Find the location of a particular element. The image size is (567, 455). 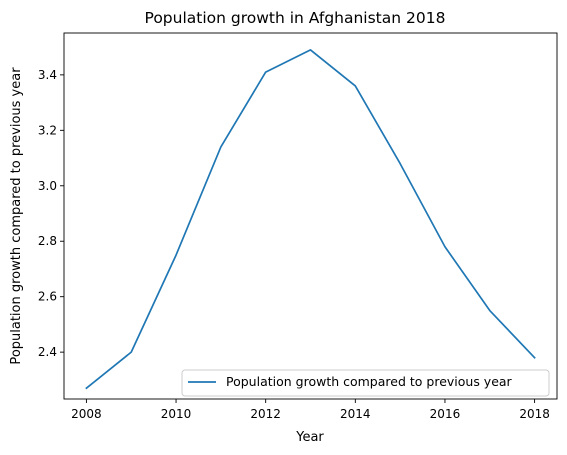

x-tick-label: 2010 is located at coordinates (176, 414).